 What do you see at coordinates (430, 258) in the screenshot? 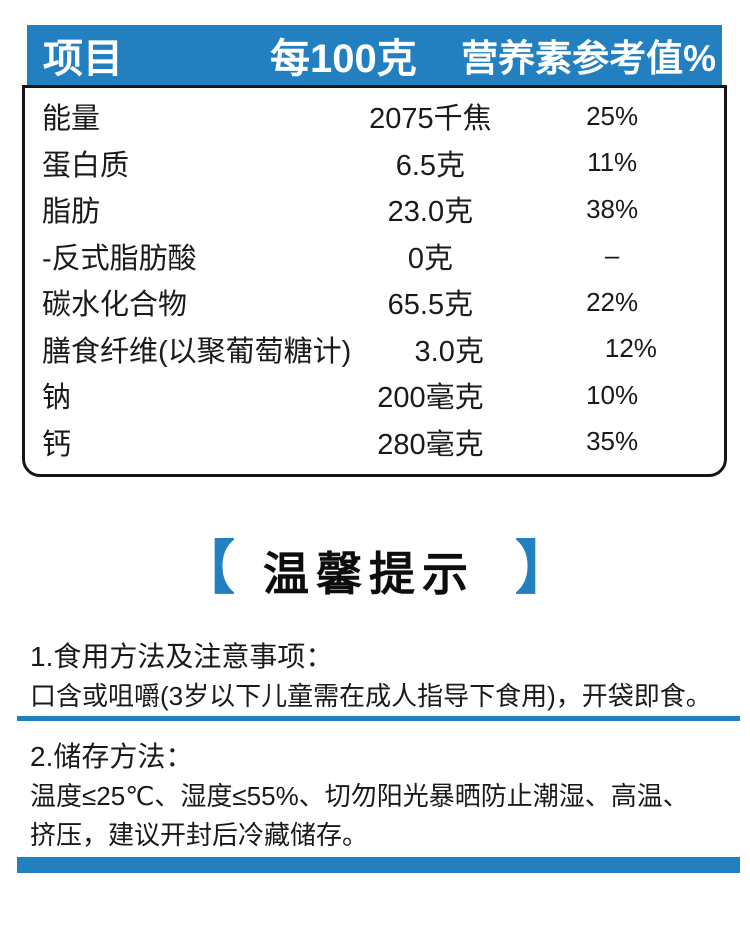
I see `nutrient-amount: 0克` at bounding box center [430, 258].